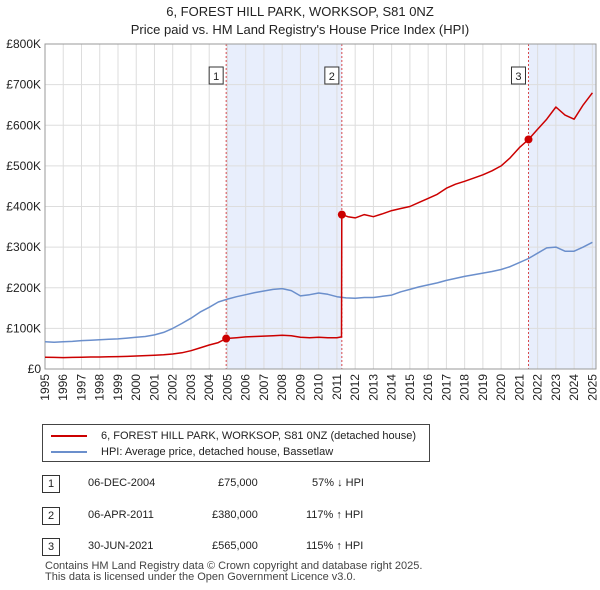 The height and width of the screenshot is (590, 600). I want to click on x-tick-label: 2012, so click(355, 387).